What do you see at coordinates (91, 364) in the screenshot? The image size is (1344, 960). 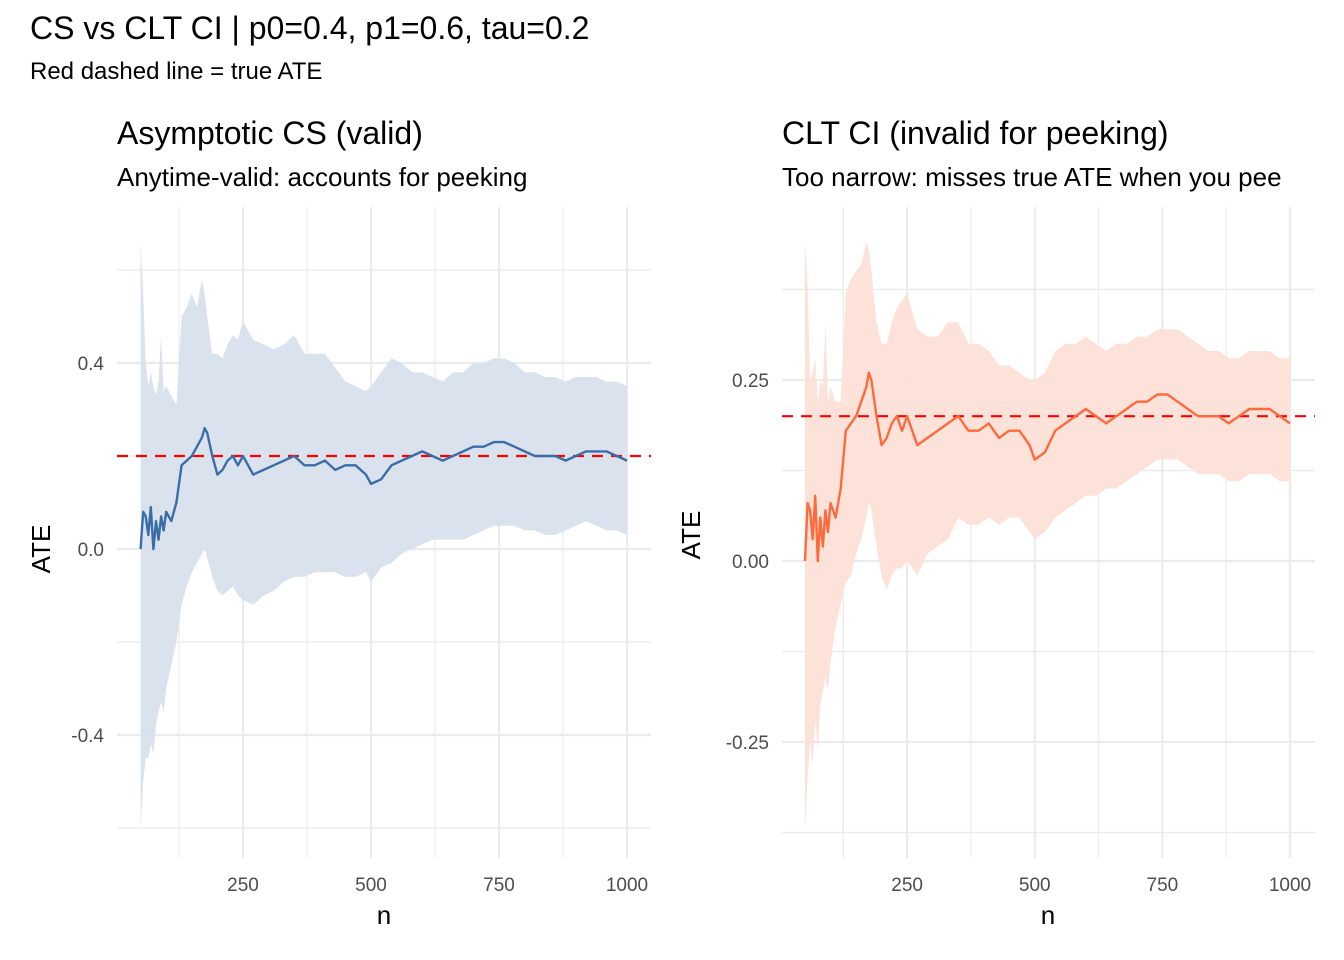 I see `y-tick-label: 0.4` at bounding box center [91, 364].